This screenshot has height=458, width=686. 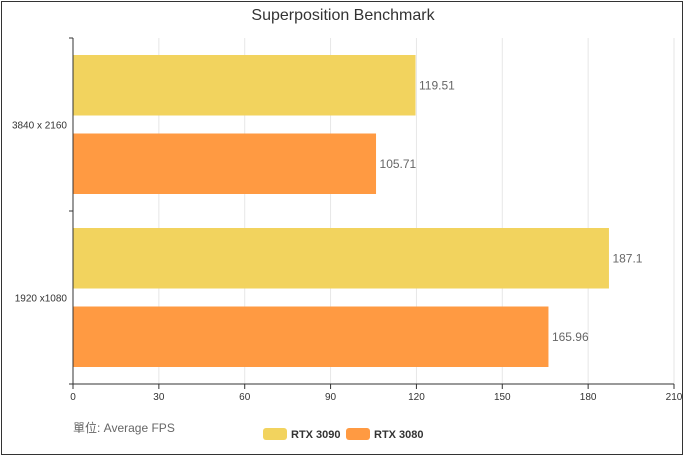 I want to click on chart-title: Superposition Benchmark, so click(x=343, y=15).